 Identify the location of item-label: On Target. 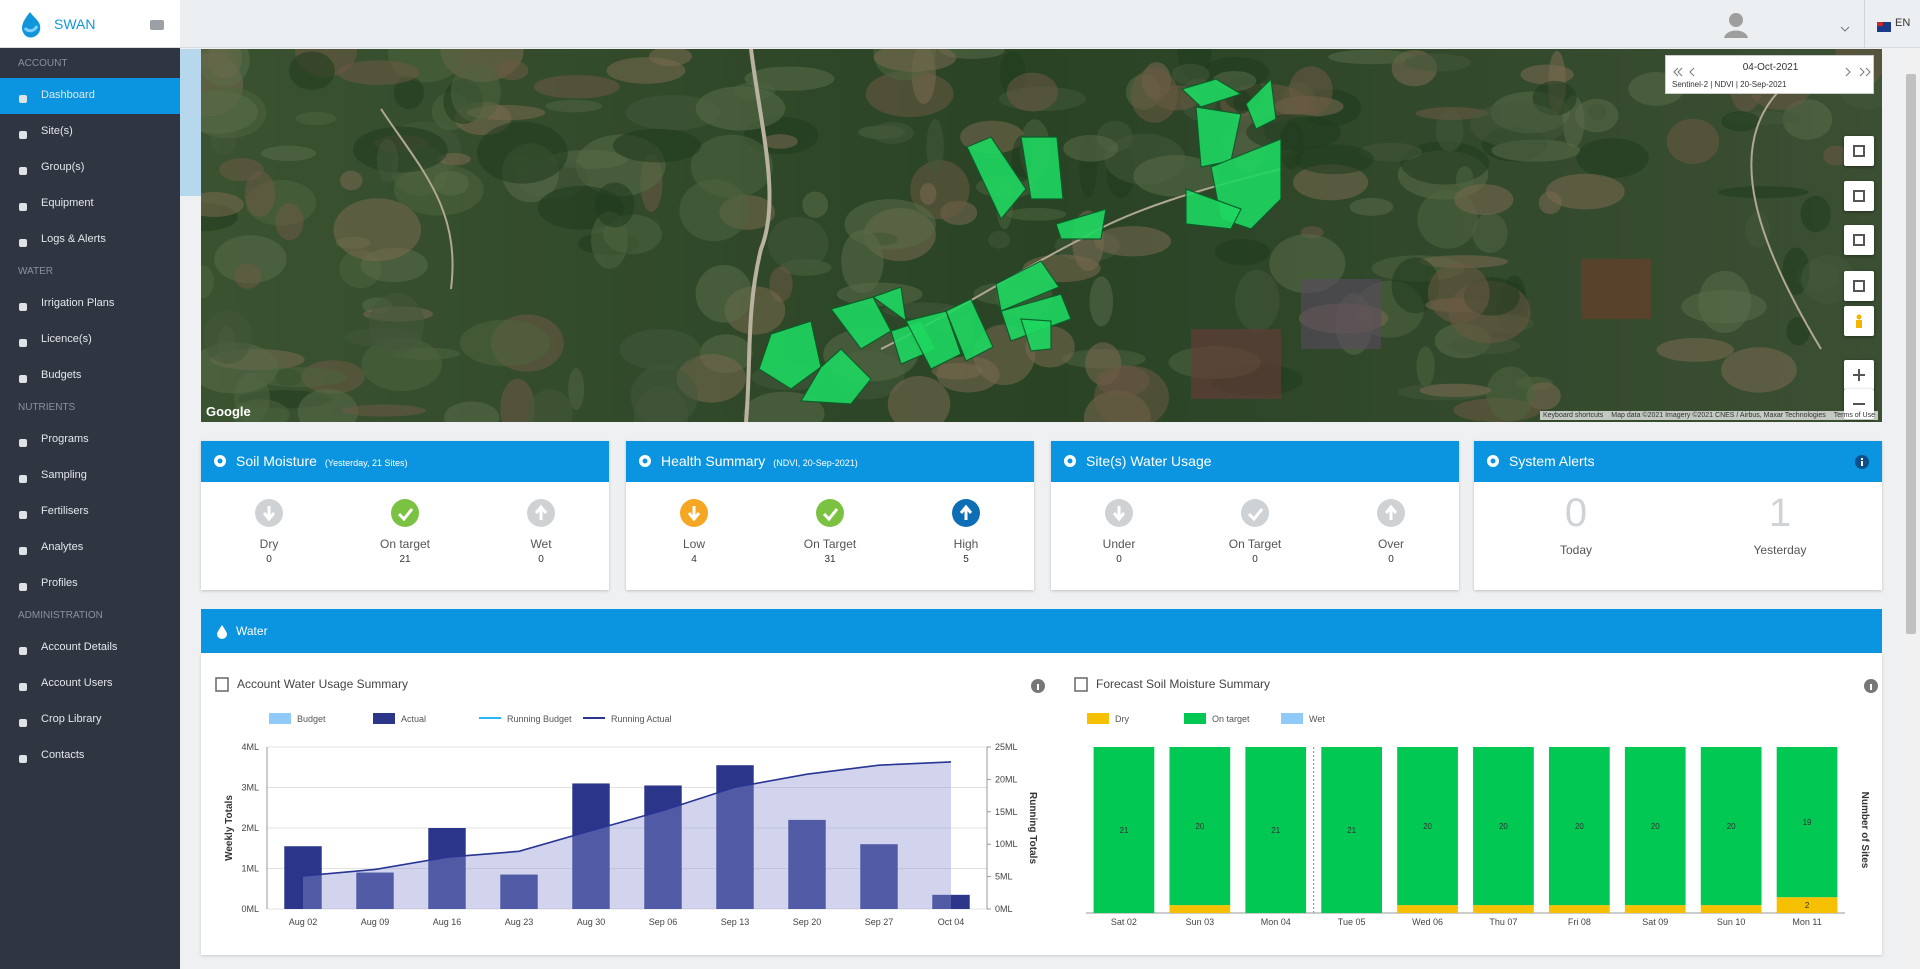
(830, 544).